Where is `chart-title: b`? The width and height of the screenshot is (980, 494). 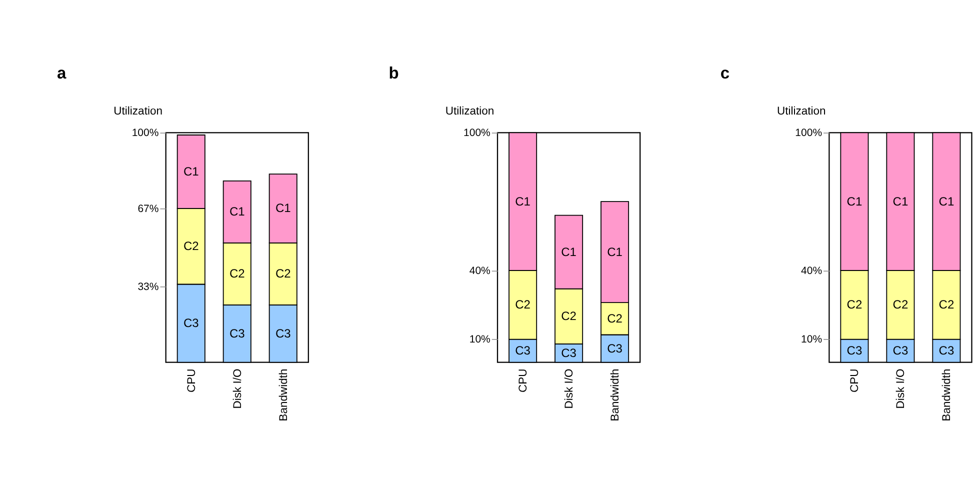
chart-title: b is located at coordinates (393, 73).